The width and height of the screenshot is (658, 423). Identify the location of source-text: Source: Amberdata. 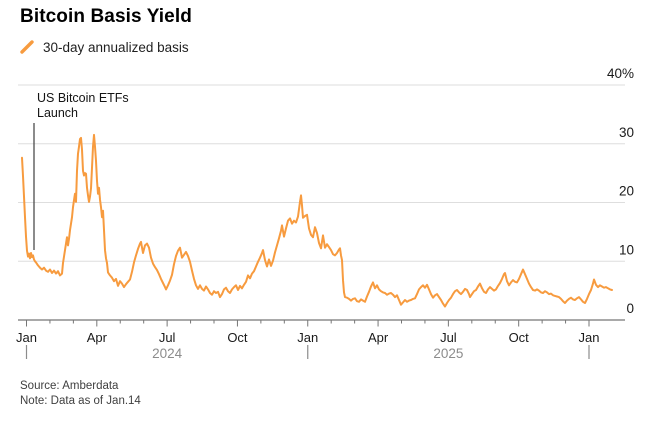
(69, 386).